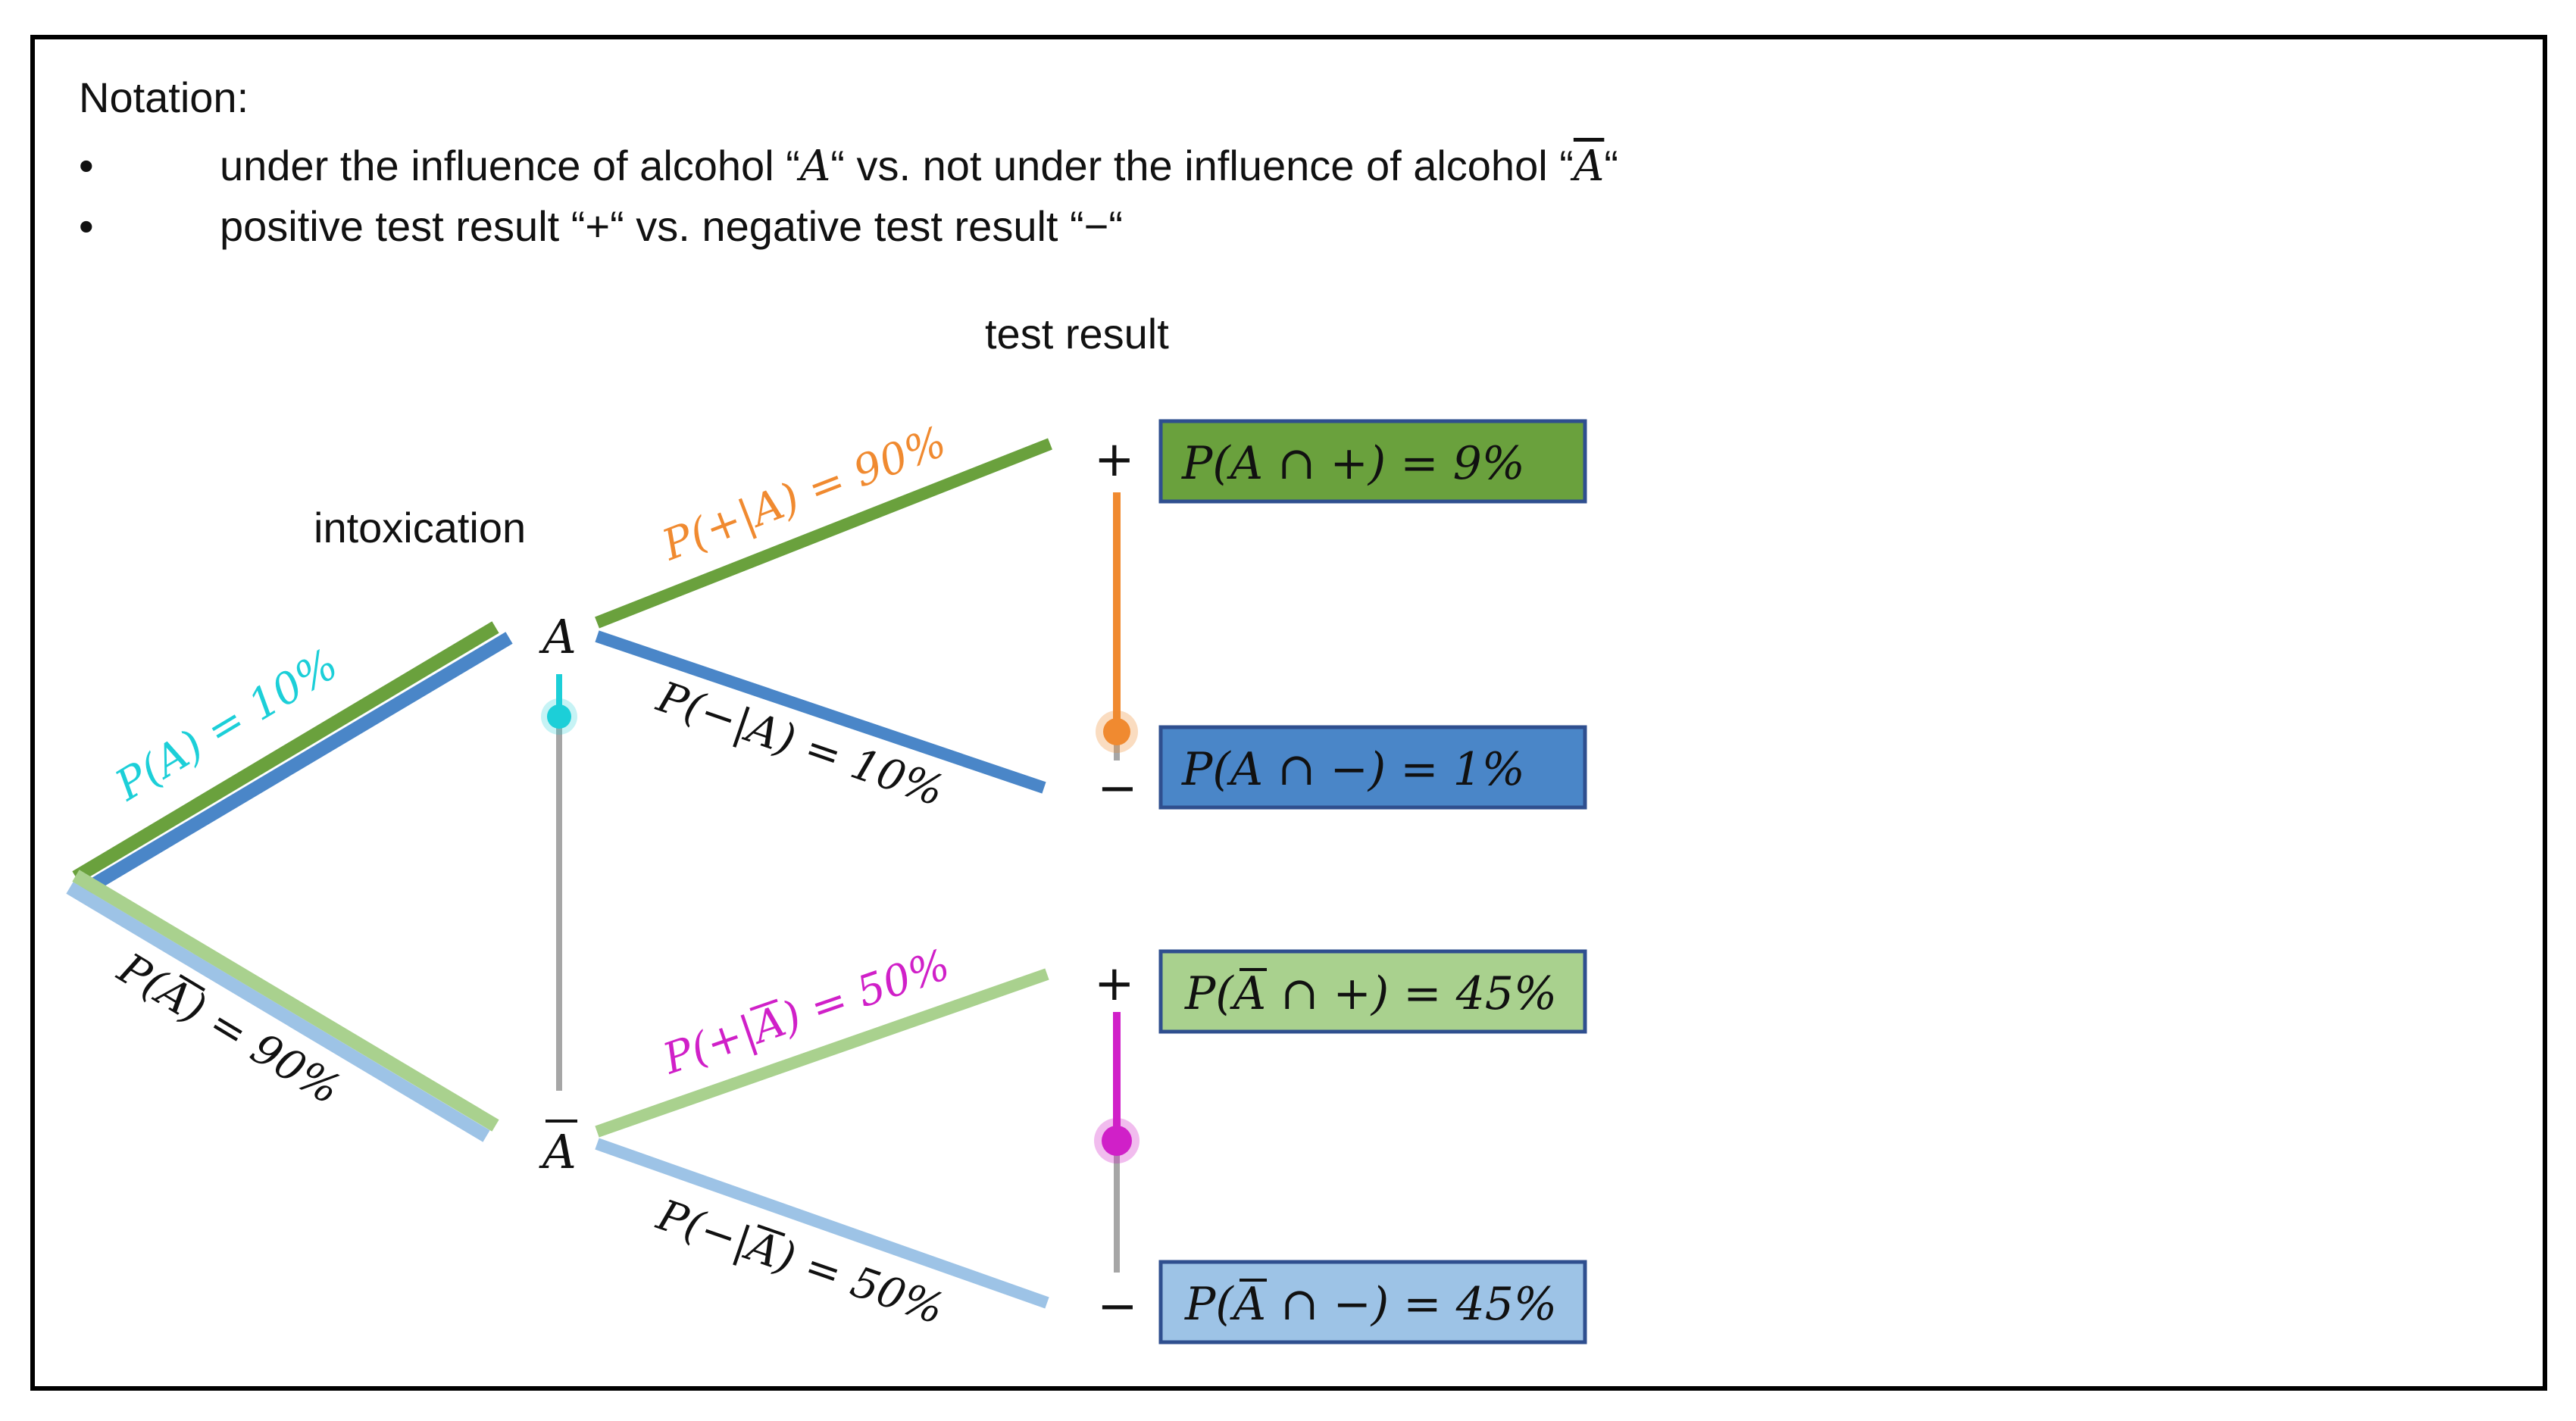 This screenshot has height=1421, width=2576. What do you see at coordinates (1353, 463) in the screenshot?
I see `outcome-a-plus: P(A ∩ +) = 9%` at bounding box center [1353, 463].